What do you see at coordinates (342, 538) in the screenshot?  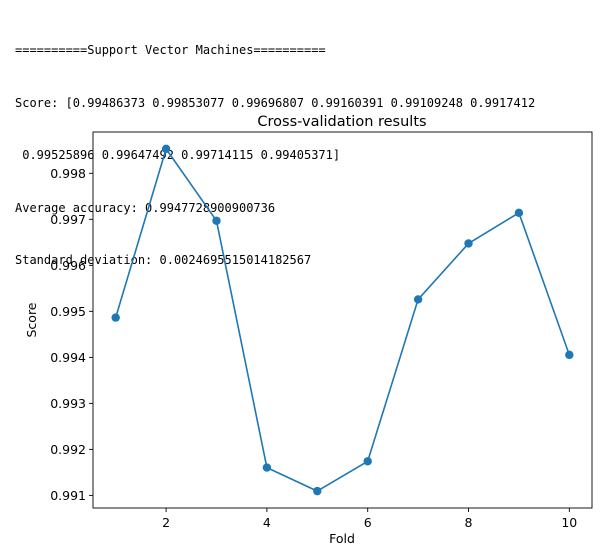 I see `x-axis-label: Fold` at bounding box center [342, 538].